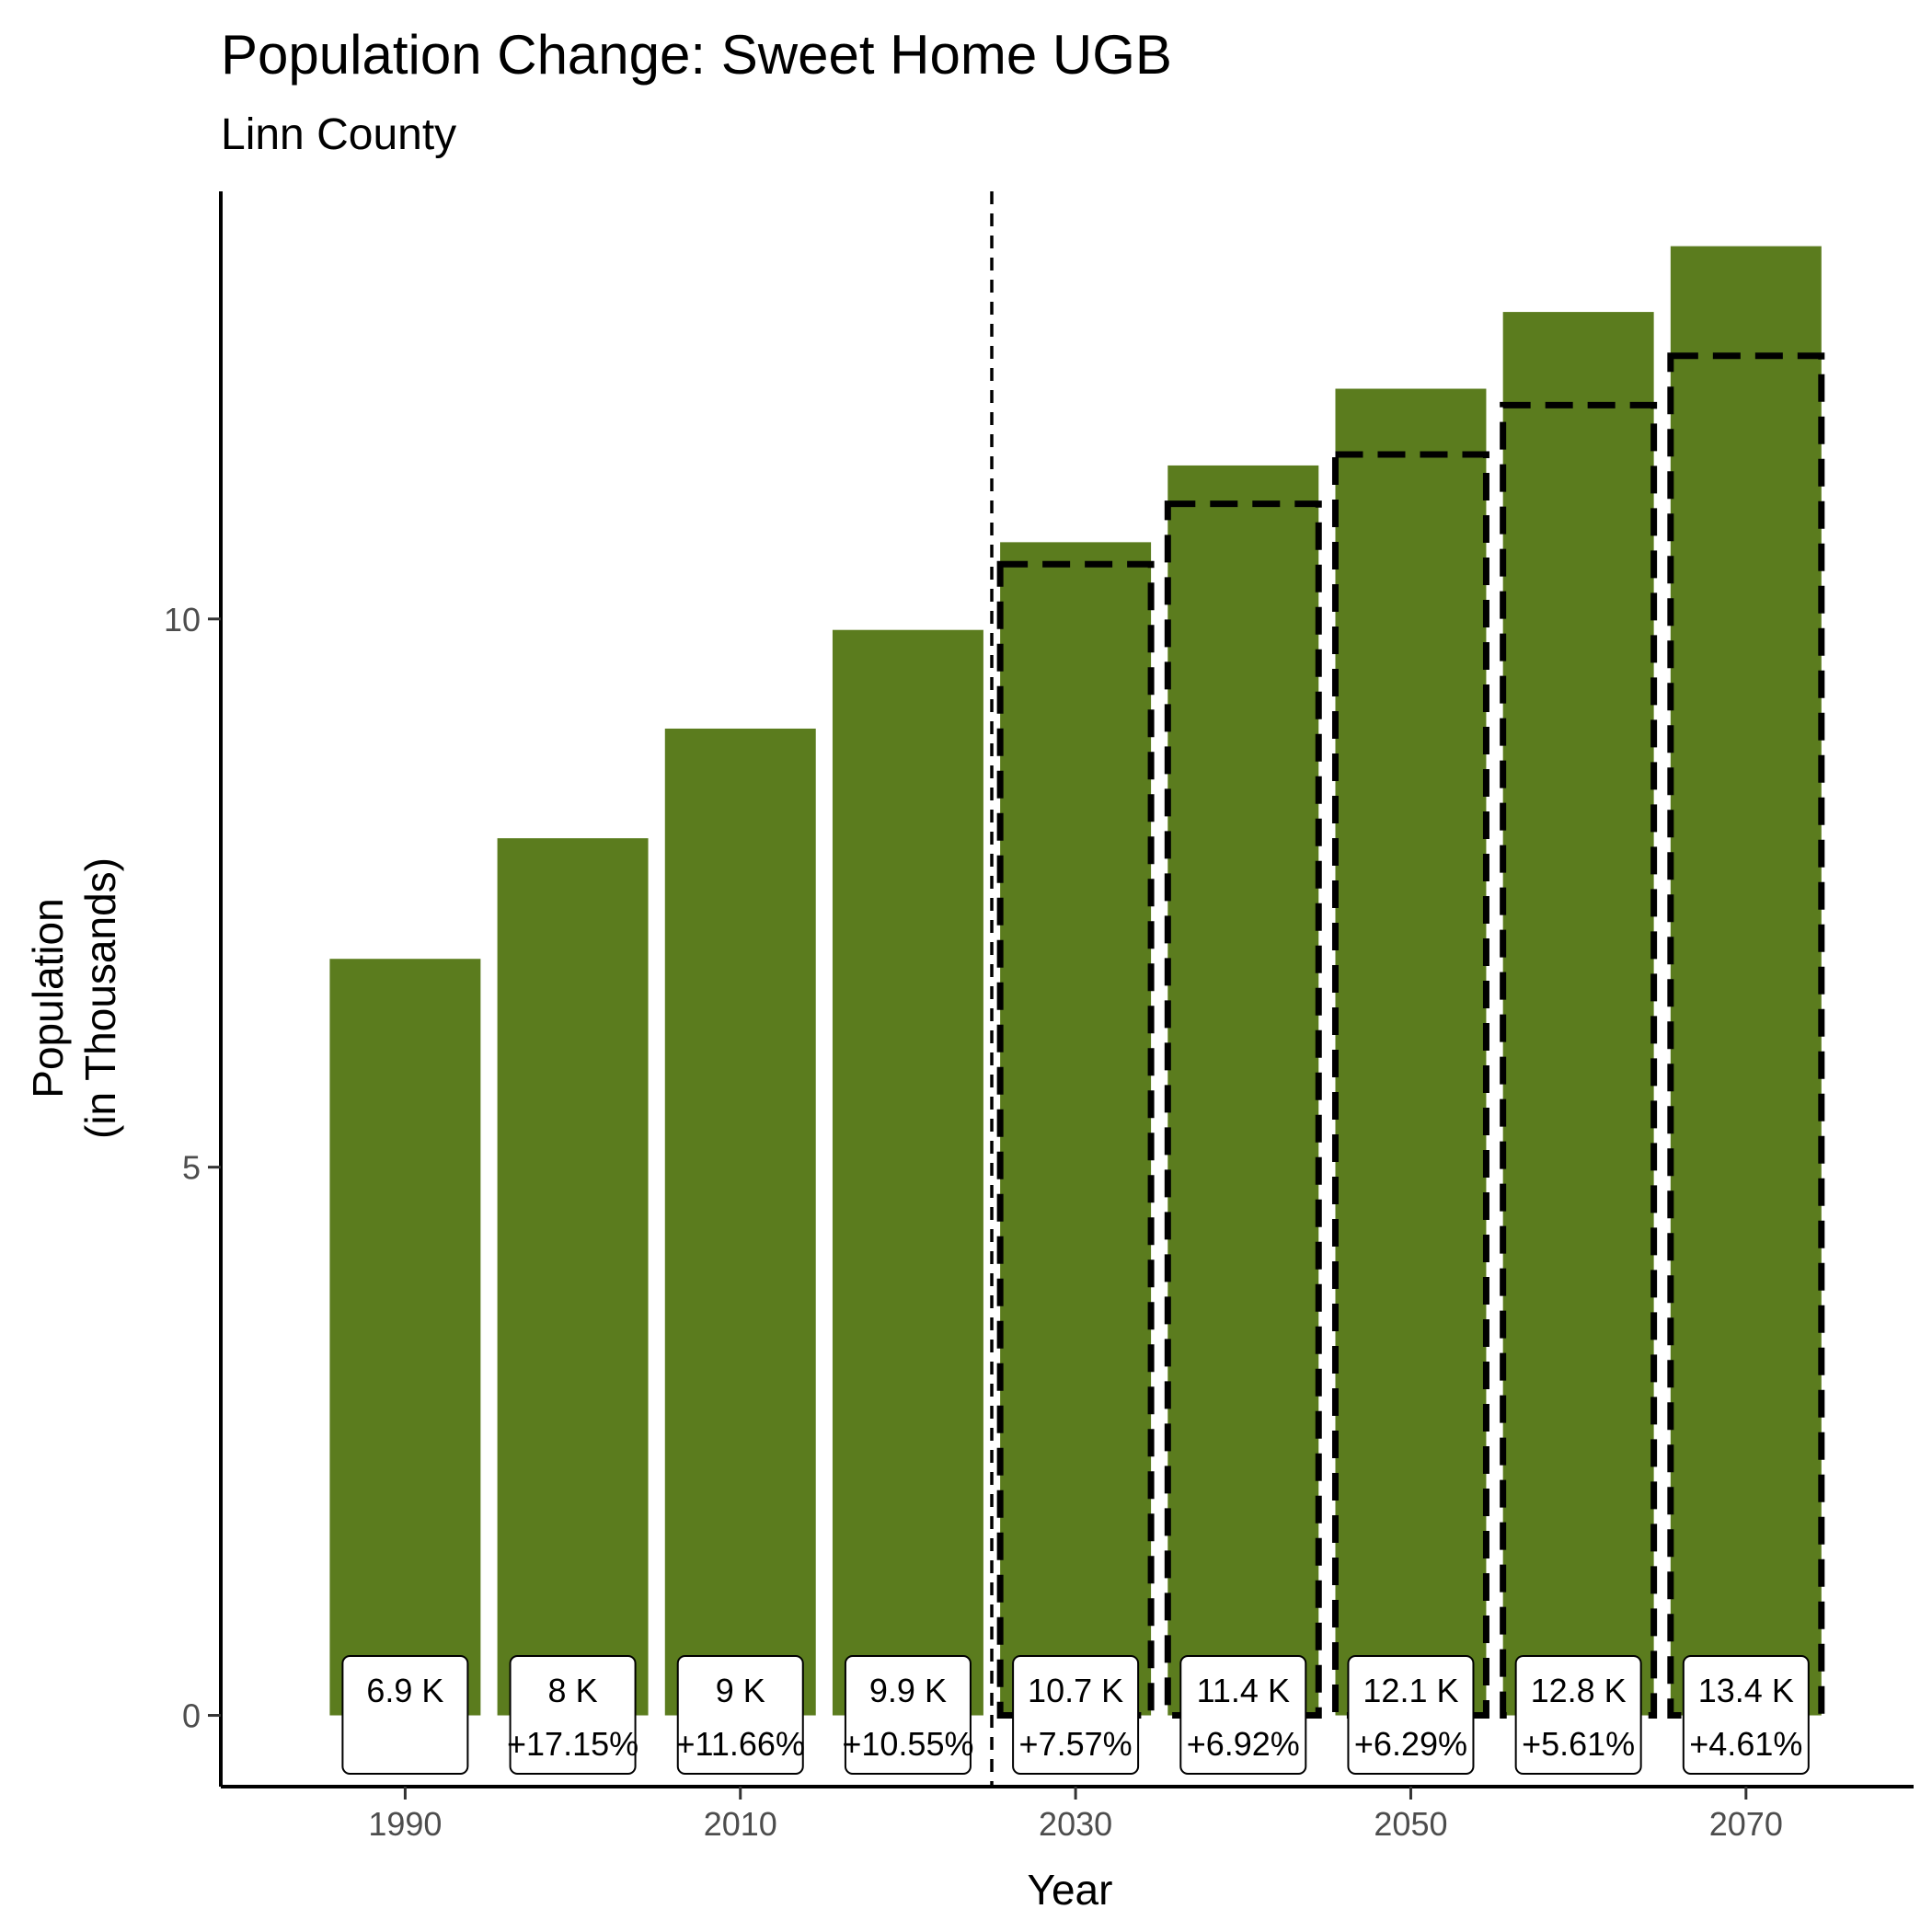 The height and width of the screenshot is (1932, 1932). Describe the element at coordinates (740, 1744) in the screenshot. I see `change-label-2010: +11.66%` at that location.